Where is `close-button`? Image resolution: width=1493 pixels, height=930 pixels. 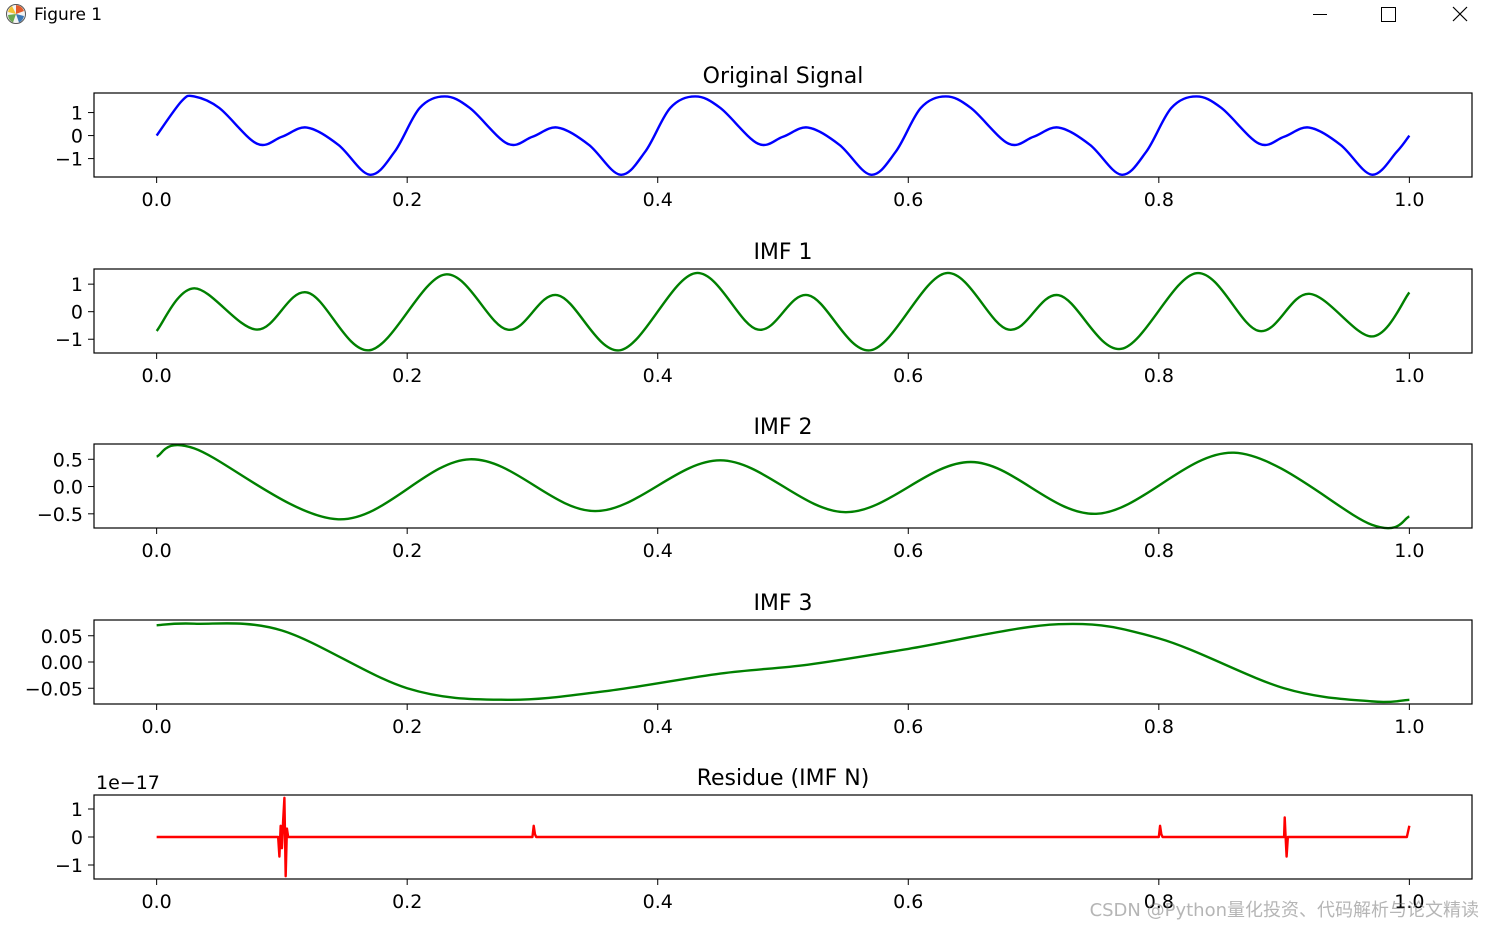 close-button is located at coordinates (1460, 15).